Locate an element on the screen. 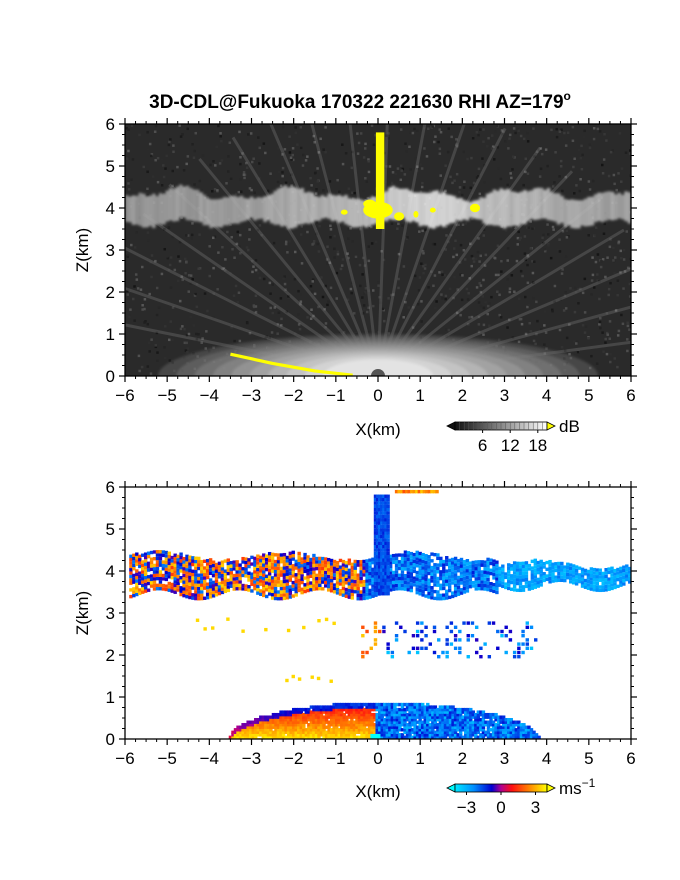  backscatter-cloud-cell is located at coordinates (309, 207).